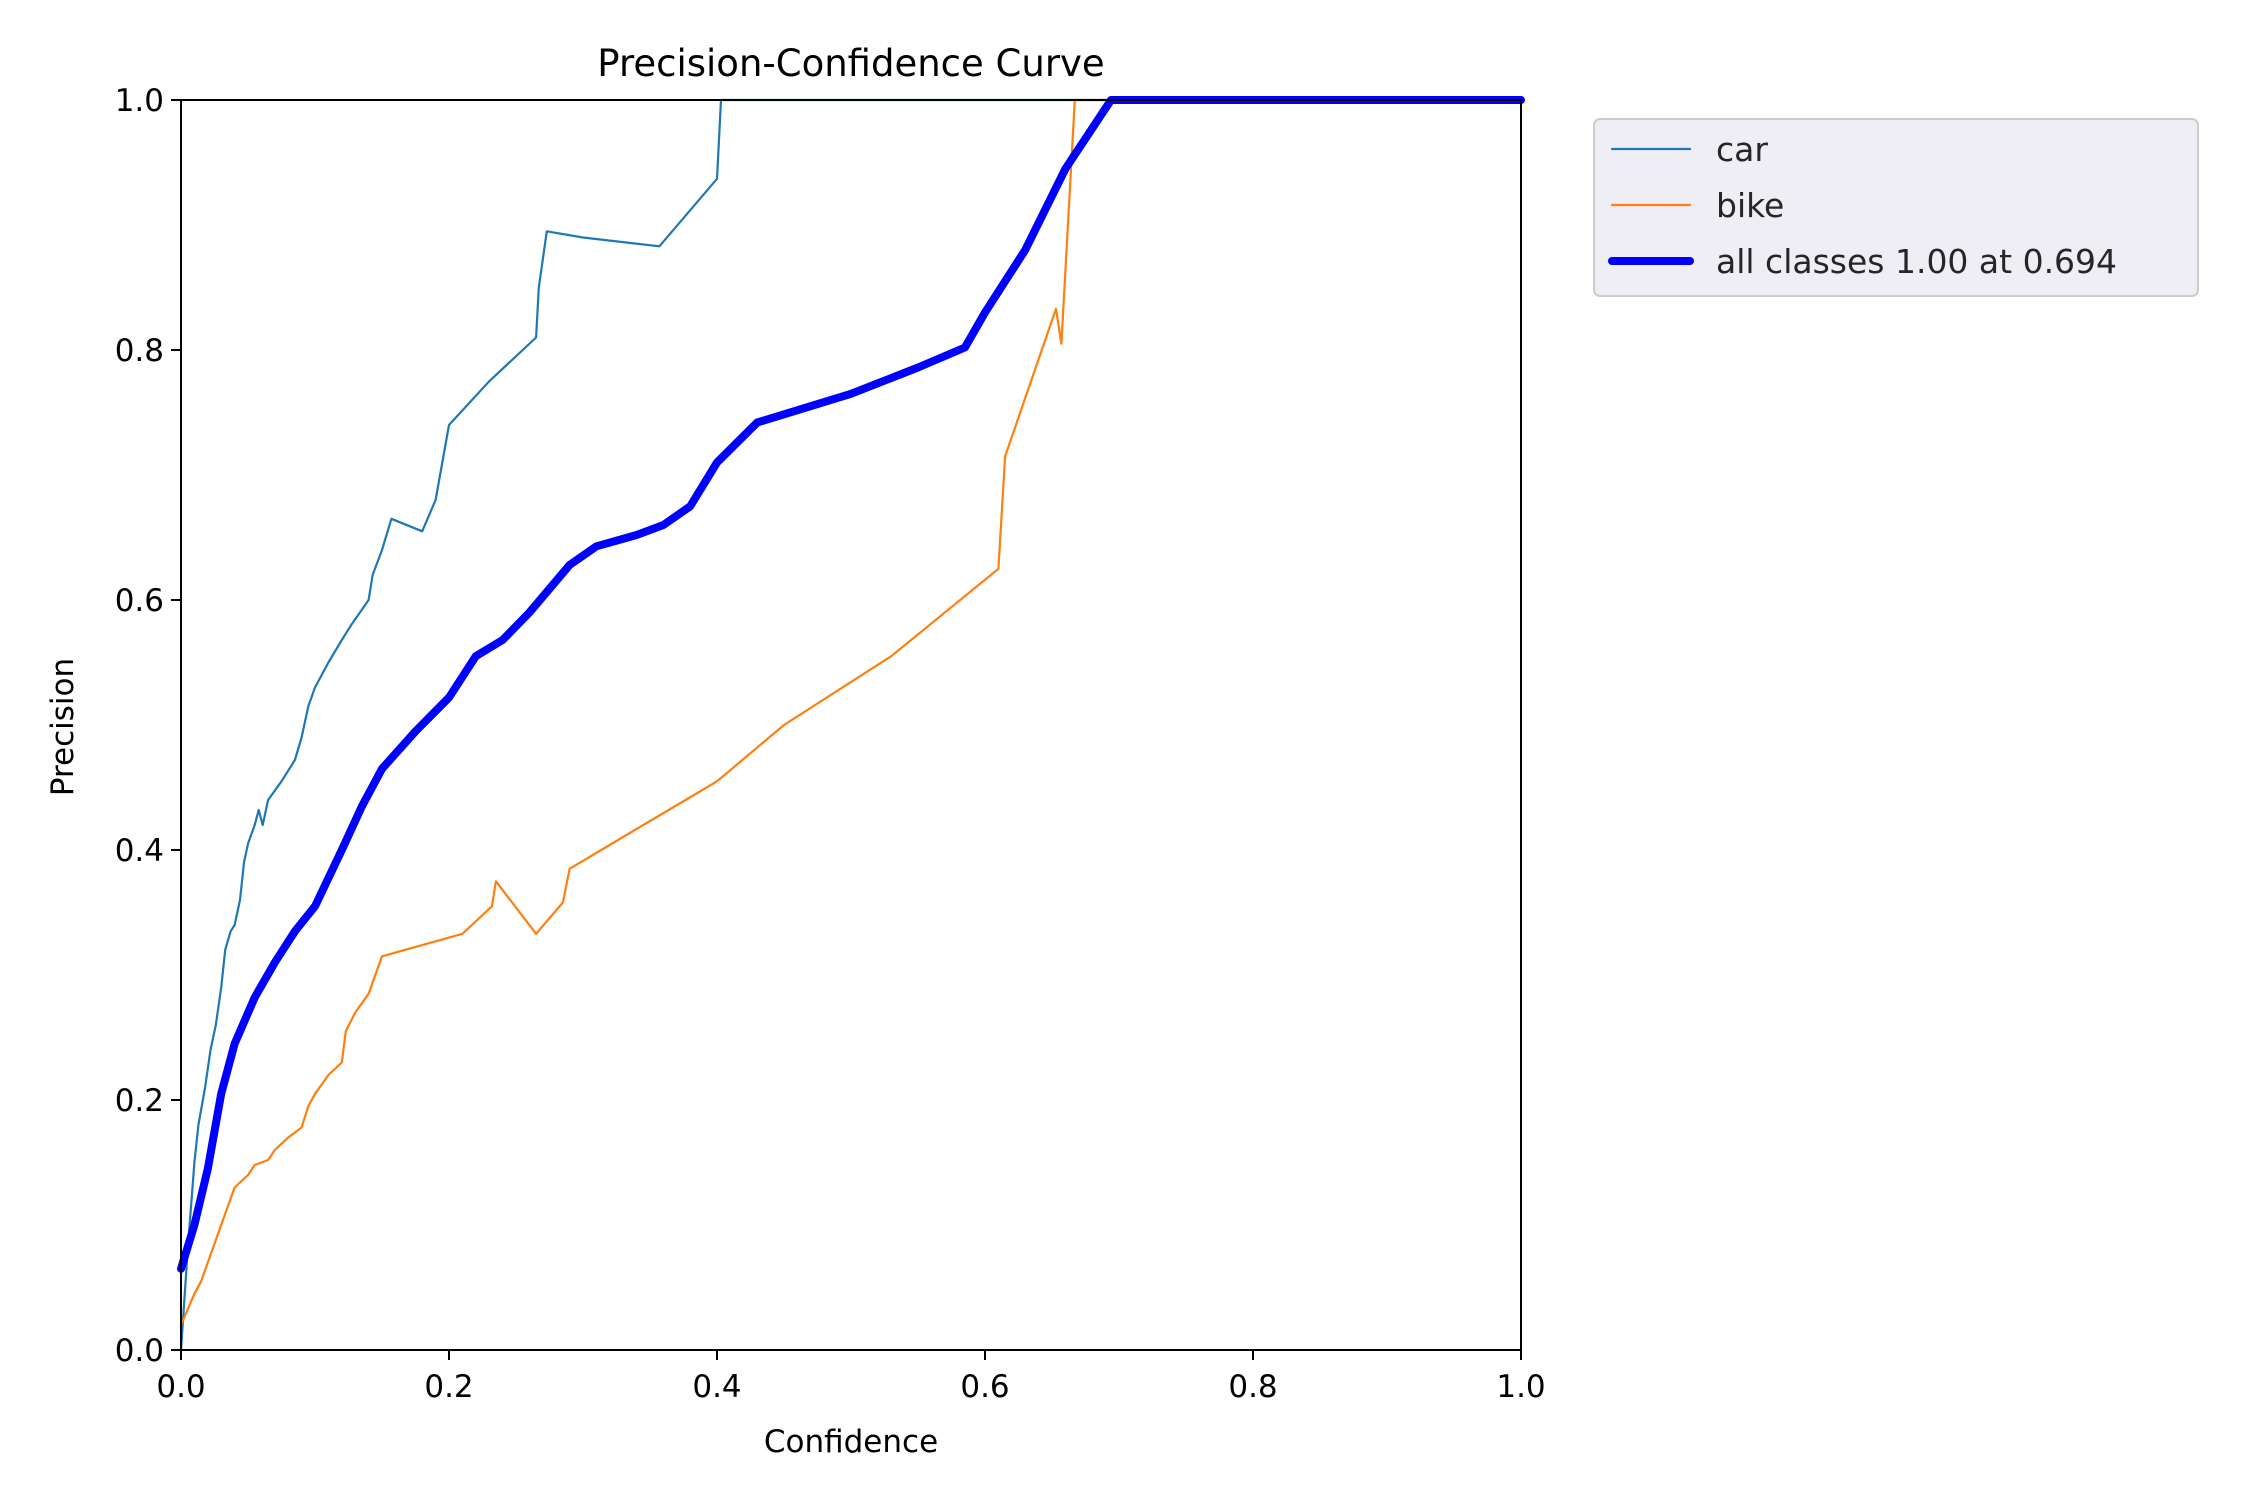 This screenshot has height=1500, width=2250. Describe the element at coordinates (448, 1387) in the screenshot. I see `x-tick-label: 0.2` at that location.